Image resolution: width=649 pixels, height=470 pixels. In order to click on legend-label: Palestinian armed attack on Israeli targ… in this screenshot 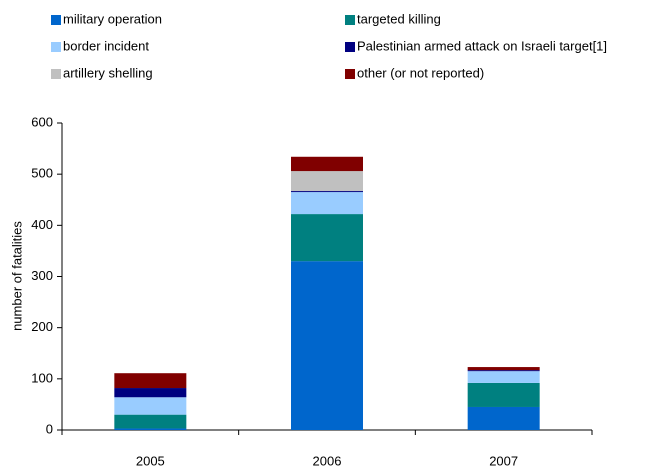, I will do `click(482, 45)`.